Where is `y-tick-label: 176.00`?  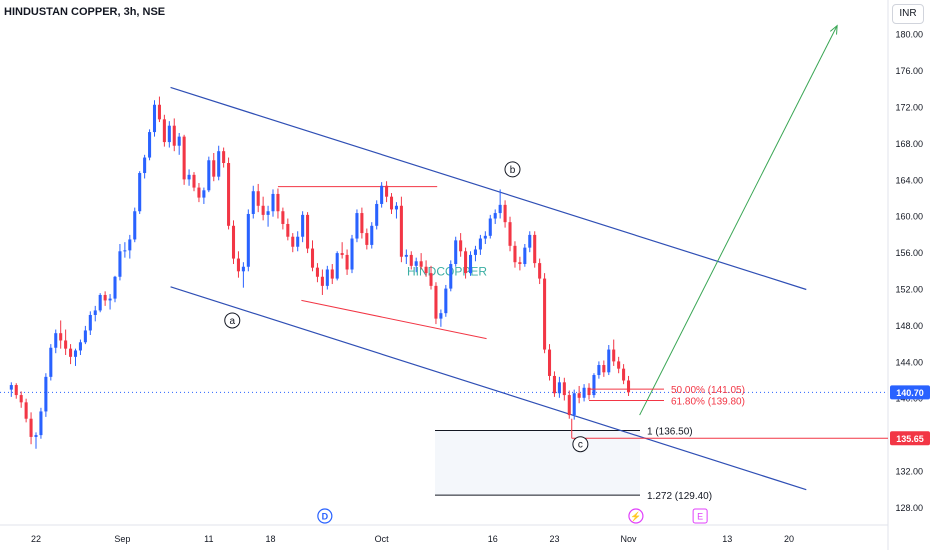
y-tick-label: 176.00 is located at coordinates (909, 71).